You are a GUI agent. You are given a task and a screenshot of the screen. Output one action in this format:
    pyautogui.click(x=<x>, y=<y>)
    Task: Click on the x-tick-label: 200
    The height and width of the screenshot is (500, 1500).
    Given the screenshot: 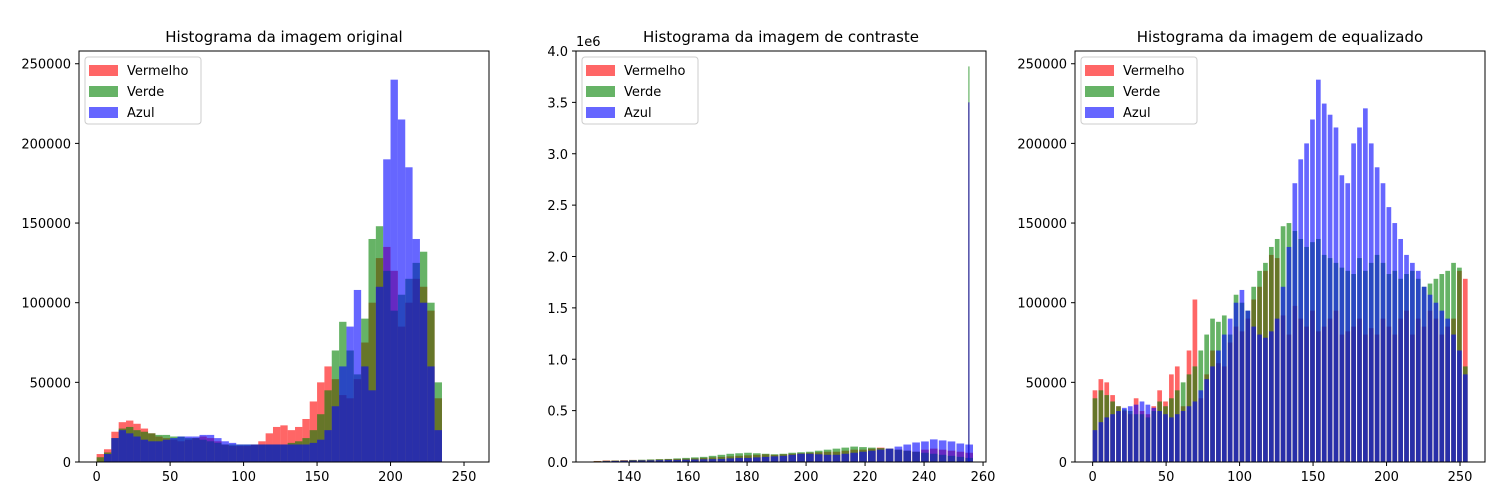 What is the action you would take?
    pyautogui.click(x=806, y=477)
    